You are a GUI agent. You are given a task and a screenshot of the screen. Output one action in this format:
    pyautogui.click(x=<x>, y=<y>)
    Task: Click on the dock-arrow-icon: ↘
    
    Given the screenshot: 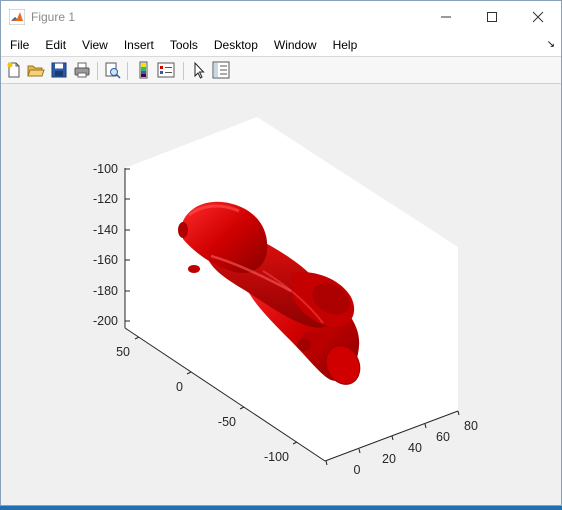 What is the action you would take?
    pyautogui.click(x=550, y=44)
    